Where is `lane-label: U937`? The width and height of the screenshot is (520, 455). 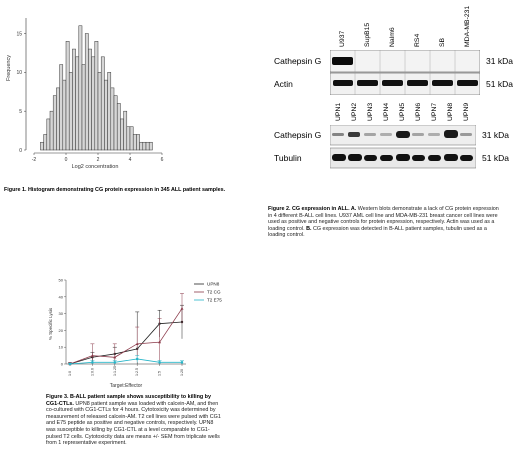 lane-label: U937 is located at coordinates (342, 38).